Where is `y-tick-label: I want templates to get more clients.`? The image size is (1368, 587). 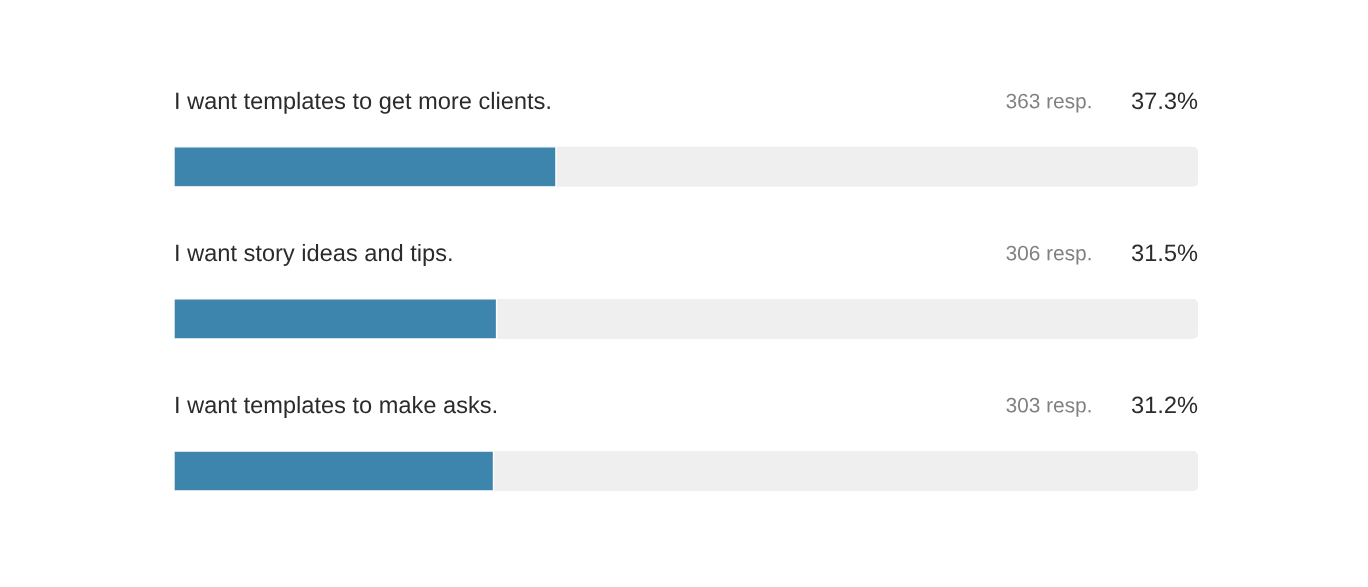
y-tick-label: I want templates to get more clients. is located at coordinates (363, 102).